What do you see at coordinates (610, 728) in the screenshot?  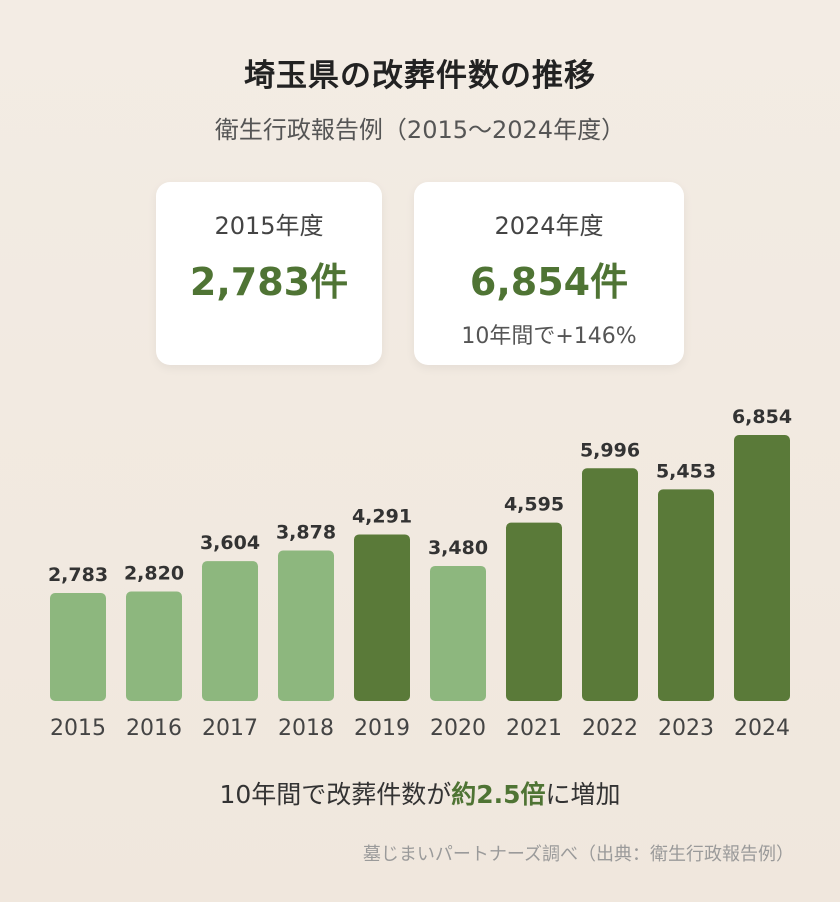 I see `x-tick-label-2022: 2022` at bounding box center [610, 728].